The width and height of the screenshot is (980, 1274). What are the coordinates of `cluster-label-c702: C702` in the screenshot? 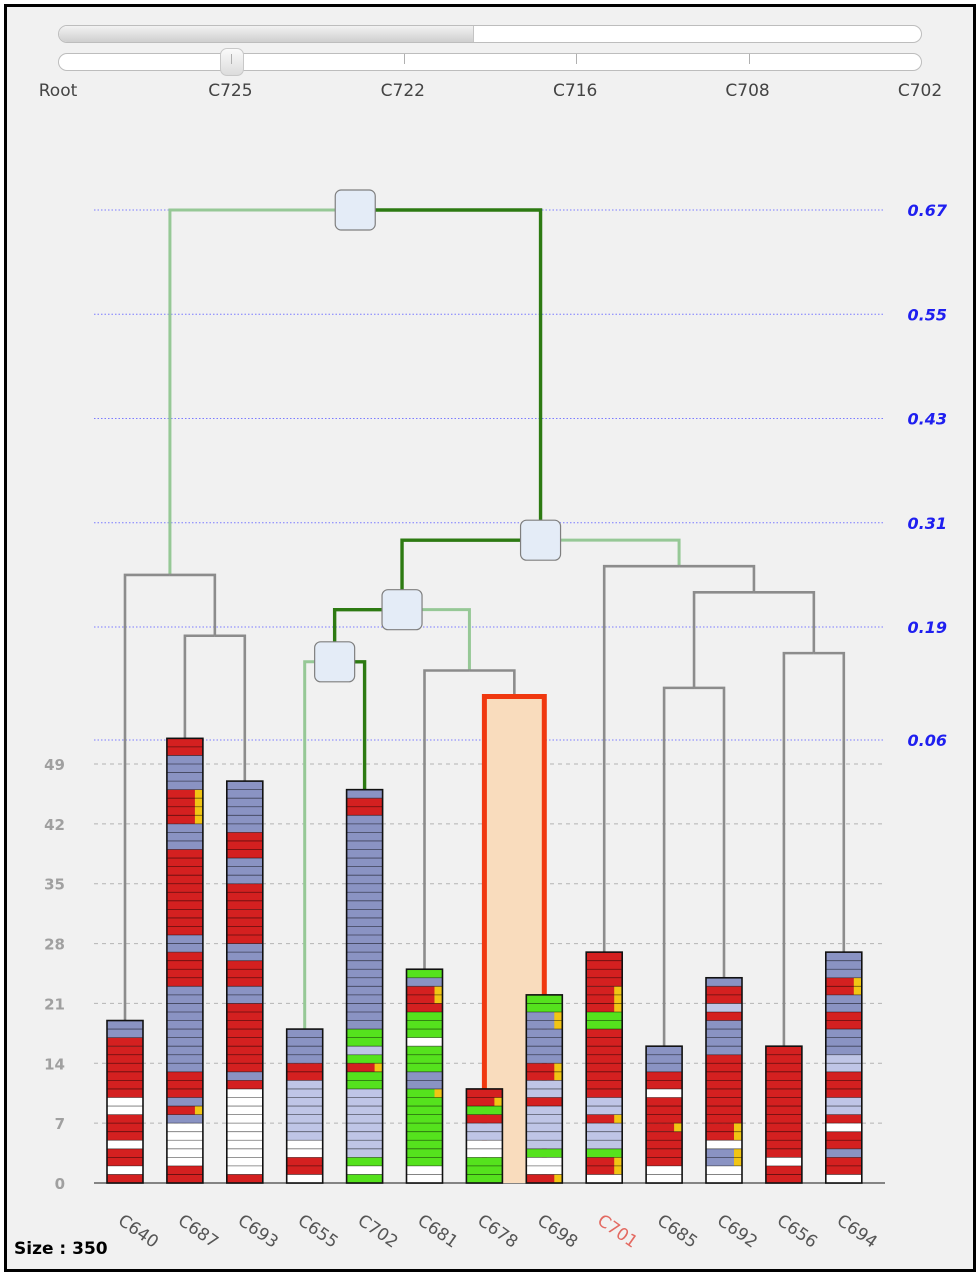 It's located at (378, 1232).